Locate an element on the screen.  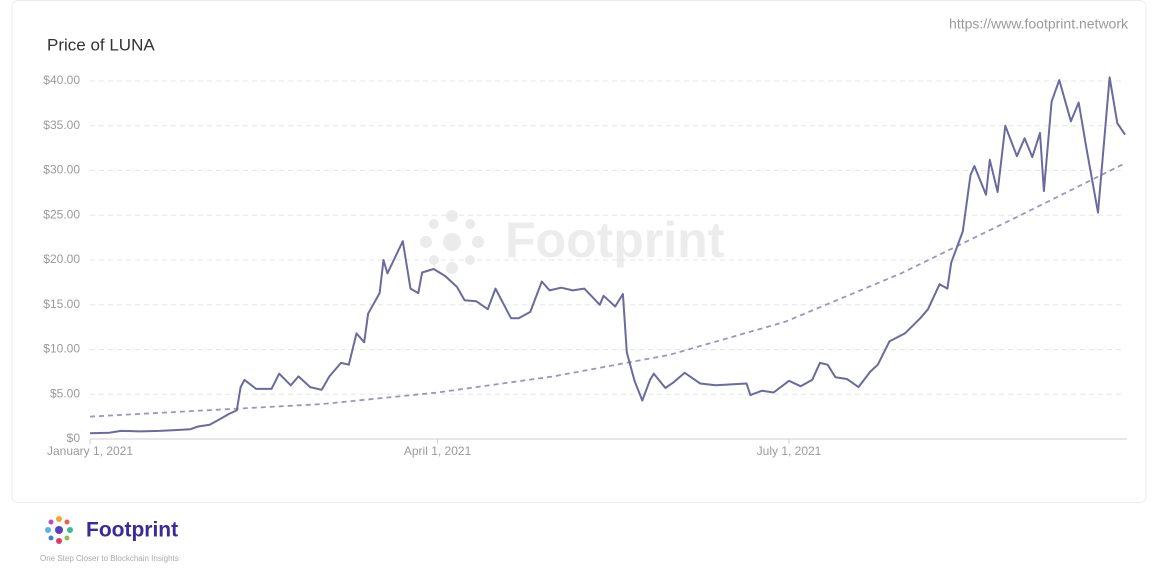
y-tick-label: $0 is located at coordinates (74, 438).